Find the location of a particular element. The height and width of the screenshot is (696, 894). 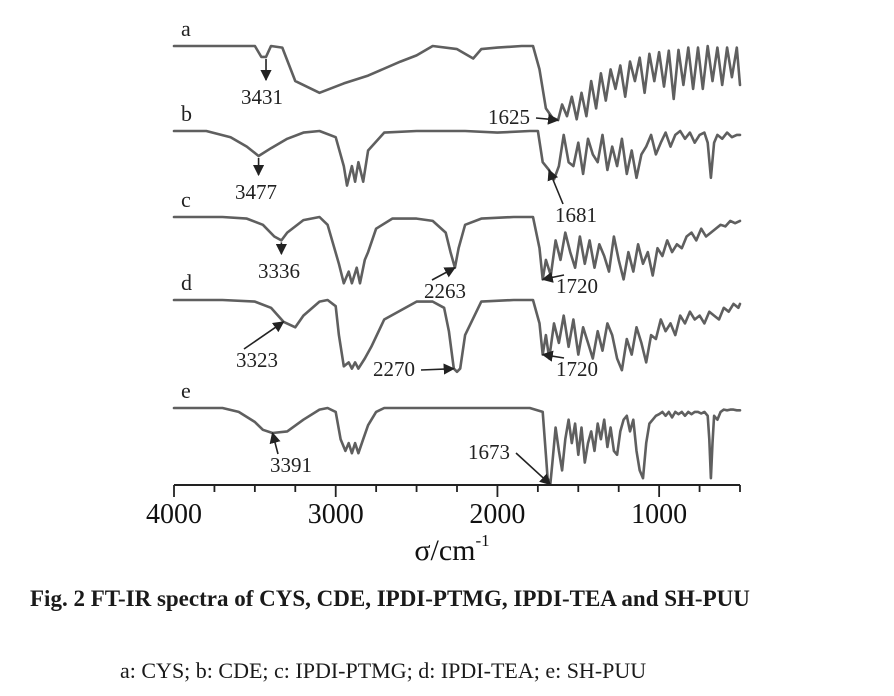

x-axis-title-text: σ/cm is located at coordinates (444, 550).